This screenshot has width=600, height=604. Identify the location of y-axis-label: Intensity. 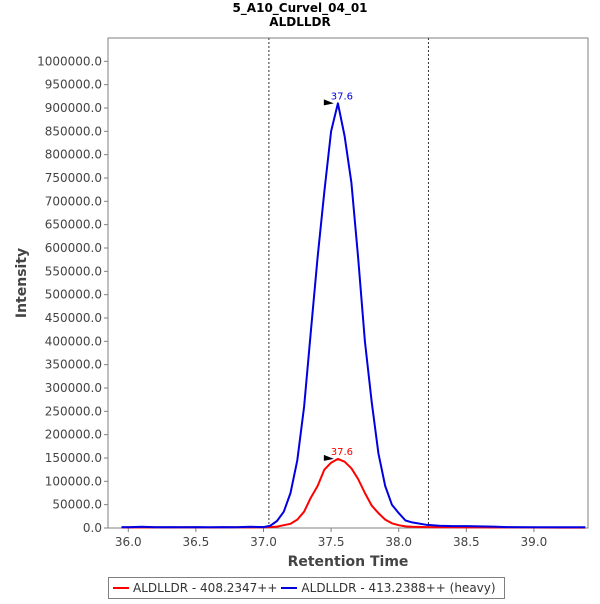
(22, 283).